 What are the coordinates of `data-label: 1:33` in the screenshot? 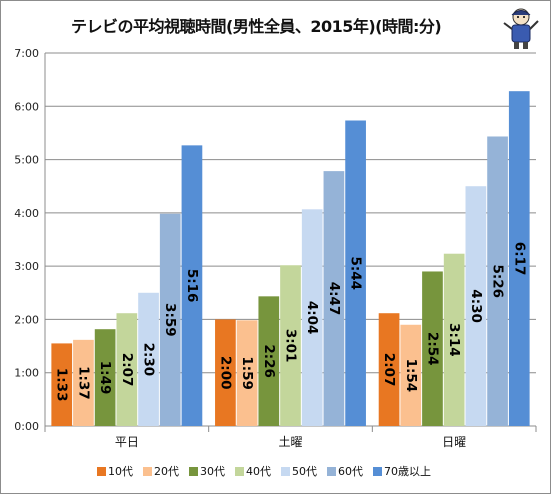 It's located at (62, 385).